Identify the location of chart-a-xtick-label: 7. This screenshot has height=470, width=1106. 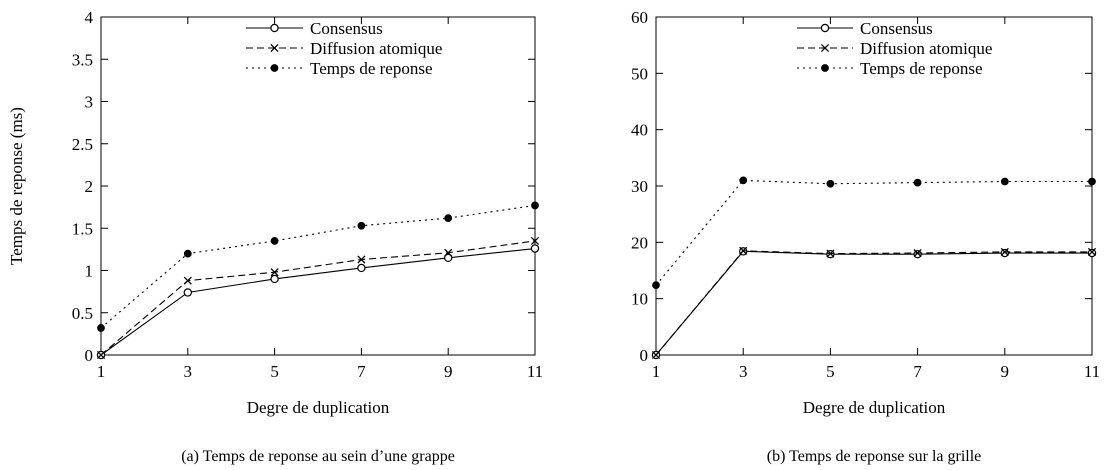
(361, 371).